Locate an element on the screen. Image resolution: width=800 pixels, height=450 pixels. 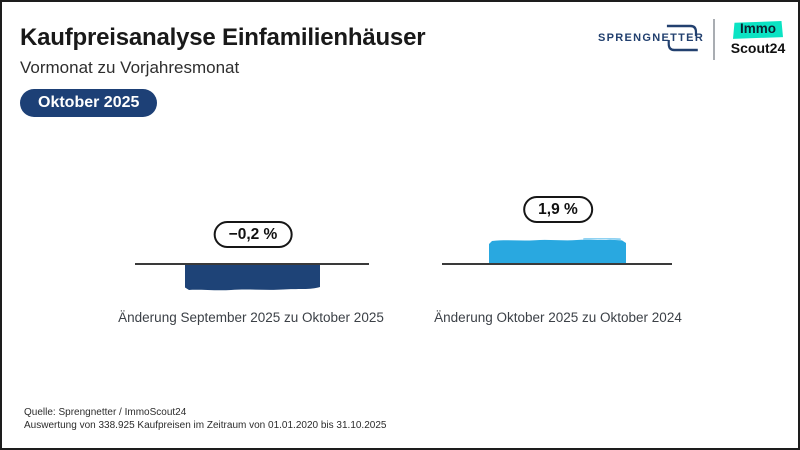
value-callout-month-change: −0,2 % is located at coordinates (253, 234).